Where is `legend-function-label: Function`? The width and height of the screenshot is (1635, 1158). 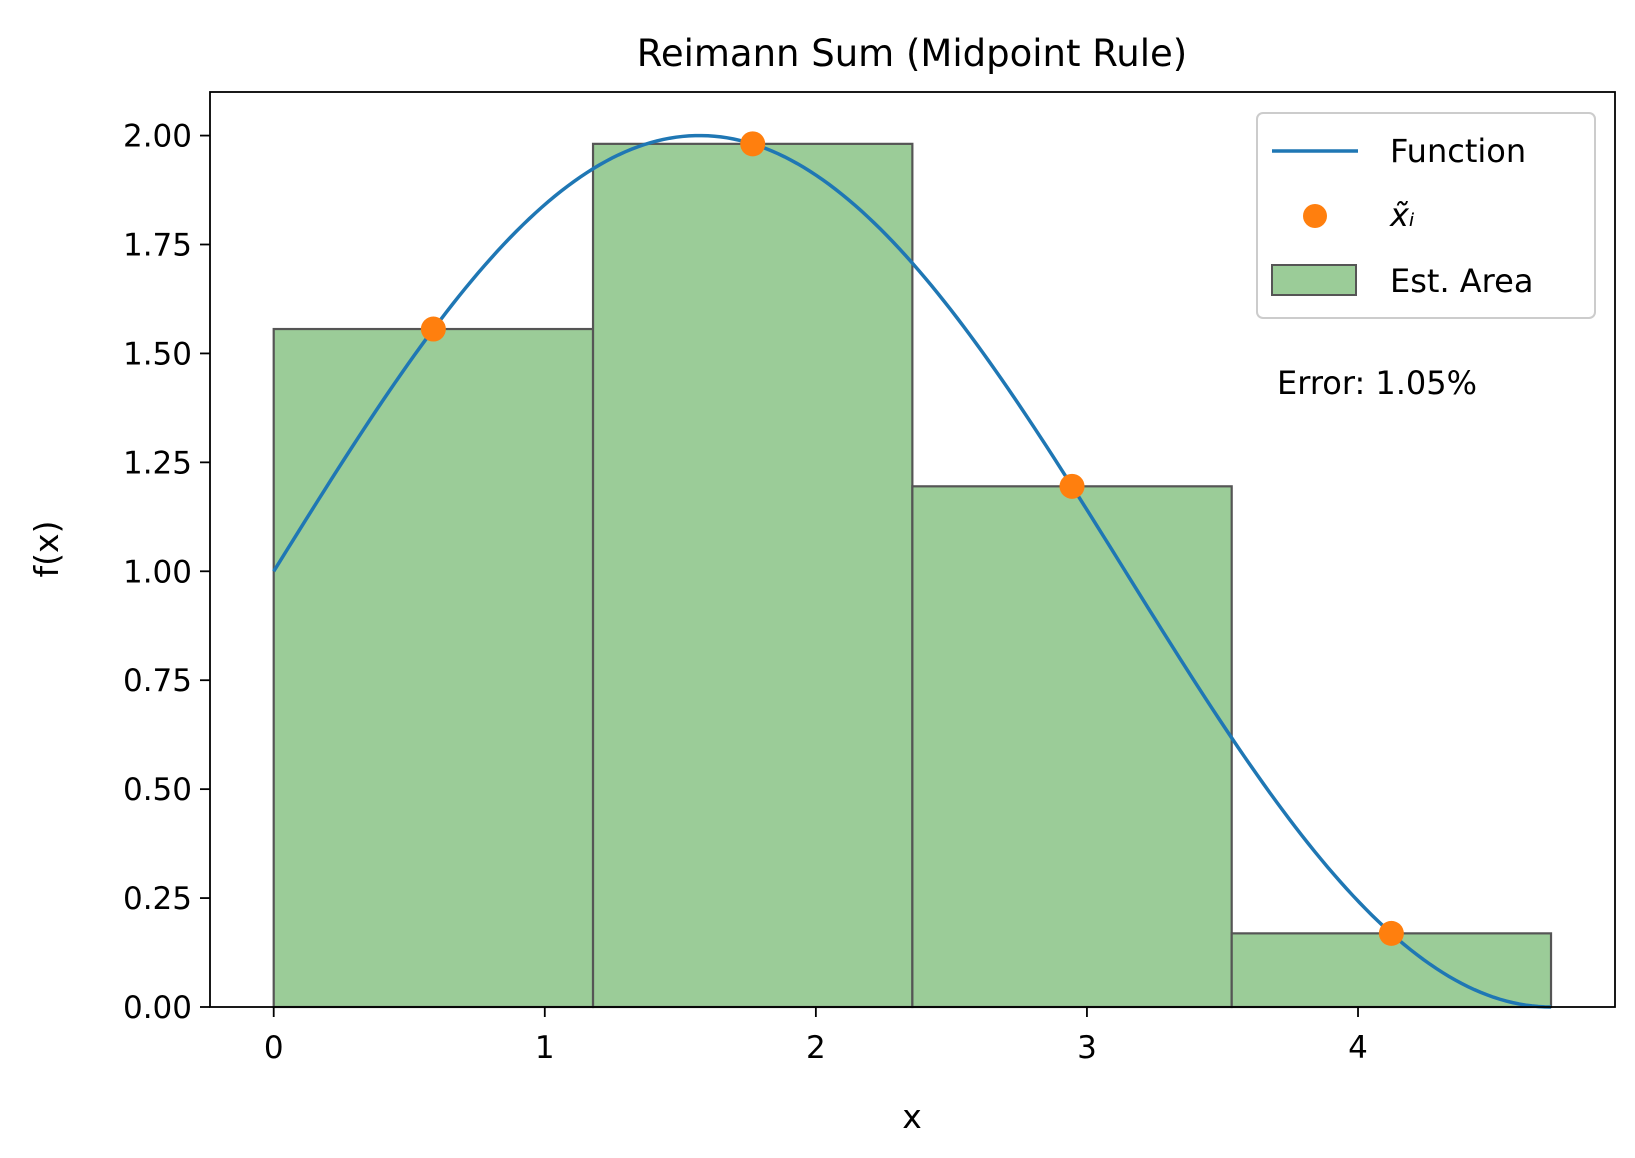
legend-function-label: Function is located at coordinates (1458, 151).